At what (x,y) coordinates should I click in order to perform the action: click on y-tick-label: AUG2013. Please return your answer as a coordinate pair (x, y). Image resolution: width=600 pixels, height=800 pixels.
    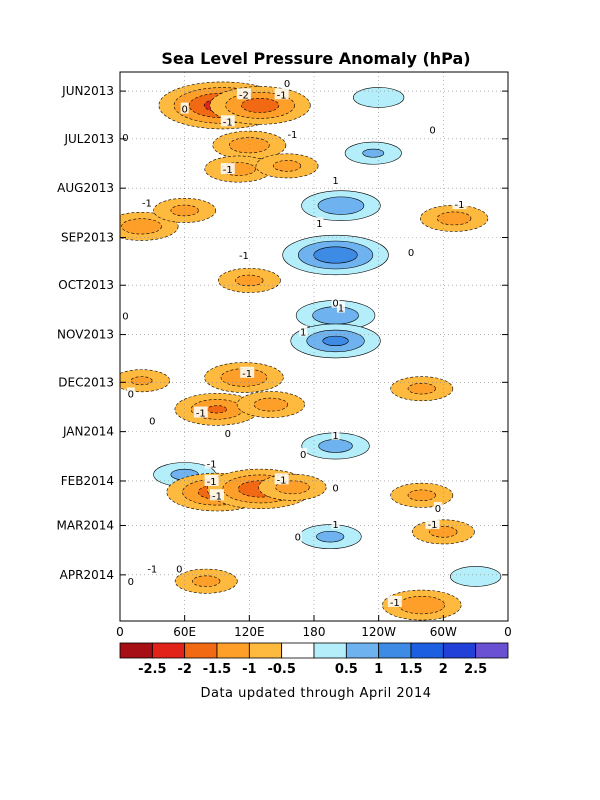
    Looking at the image, I should click on (85, 188).